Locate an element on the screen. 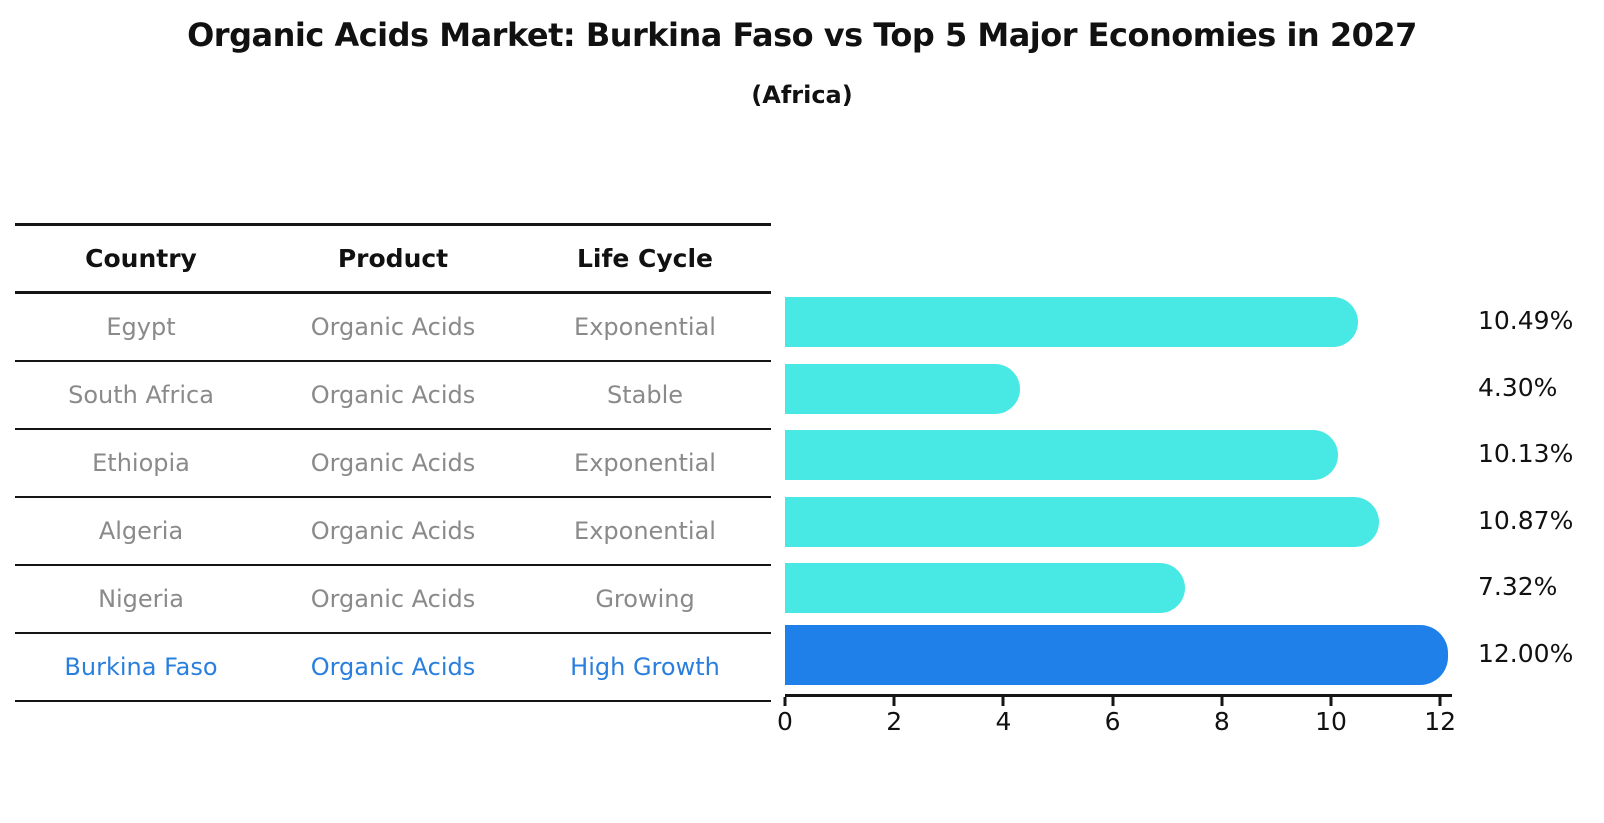  x-tick-label: 0 is located at coordinates (785, 721).